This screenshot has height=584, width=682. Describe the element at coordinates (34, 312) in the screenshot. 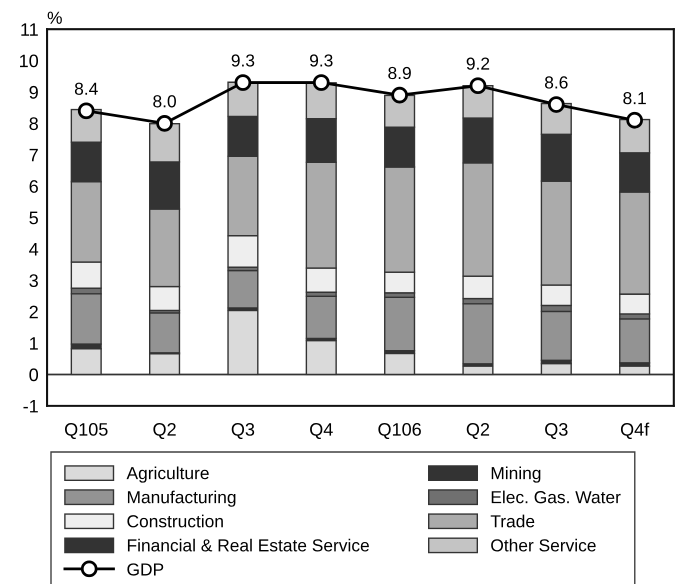

I see `y-tick-label: 2` at that location.